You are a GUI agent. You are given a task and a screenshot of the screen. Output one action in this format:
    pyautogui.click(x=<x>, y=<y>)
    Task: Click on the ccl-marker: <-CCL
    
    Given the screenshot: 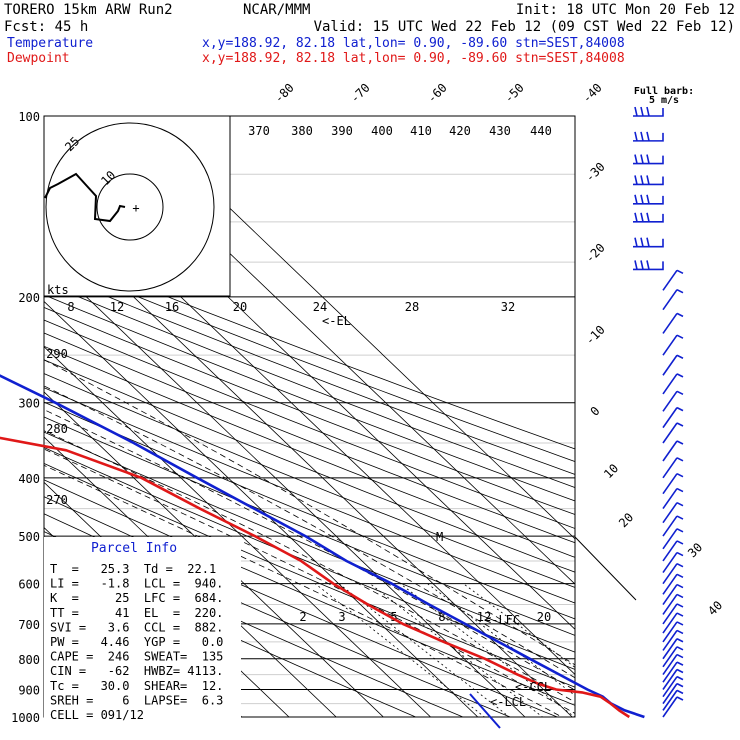 What is the action you would take?
    pyautogui.click(x=533, y=687)
    